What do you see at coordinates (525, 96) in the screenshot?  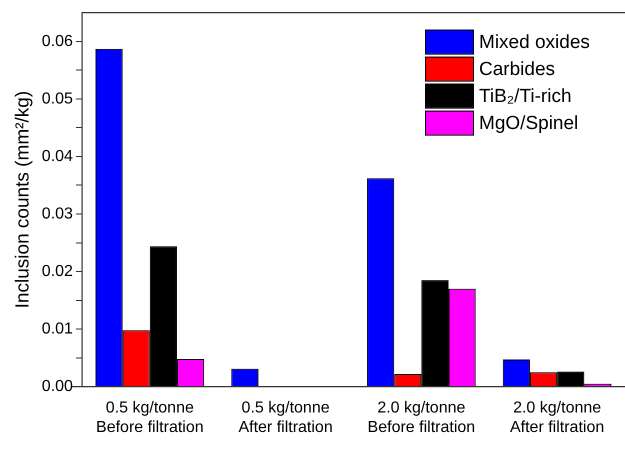 I see `legend-label: TiB₂/Ti-rich` at bounding box center [525, 96].